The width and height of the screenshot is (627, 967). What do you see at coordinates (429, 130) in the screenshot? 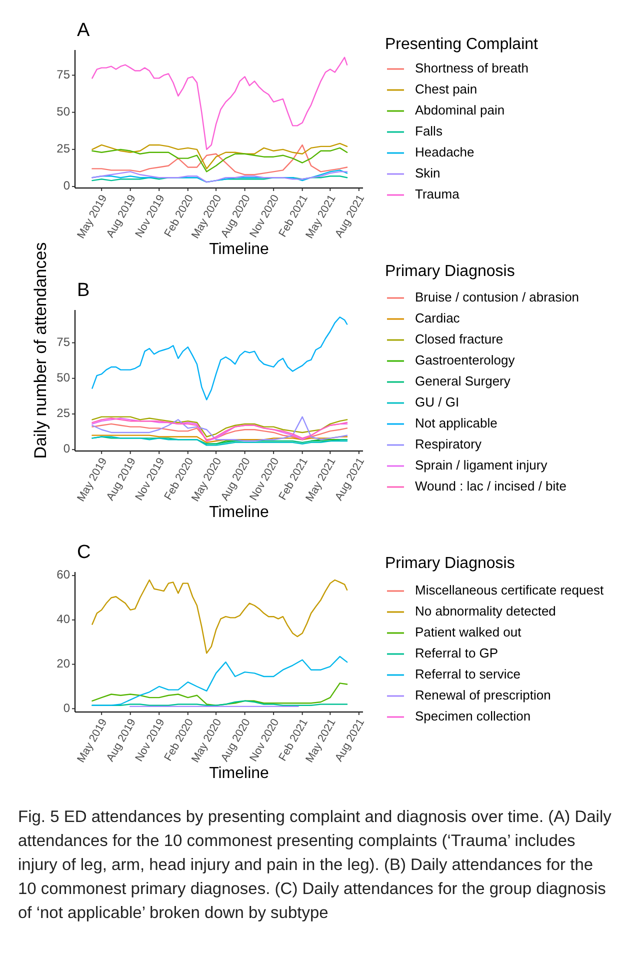
I see `legend-label: Falls` at bounding box center [429, 130].